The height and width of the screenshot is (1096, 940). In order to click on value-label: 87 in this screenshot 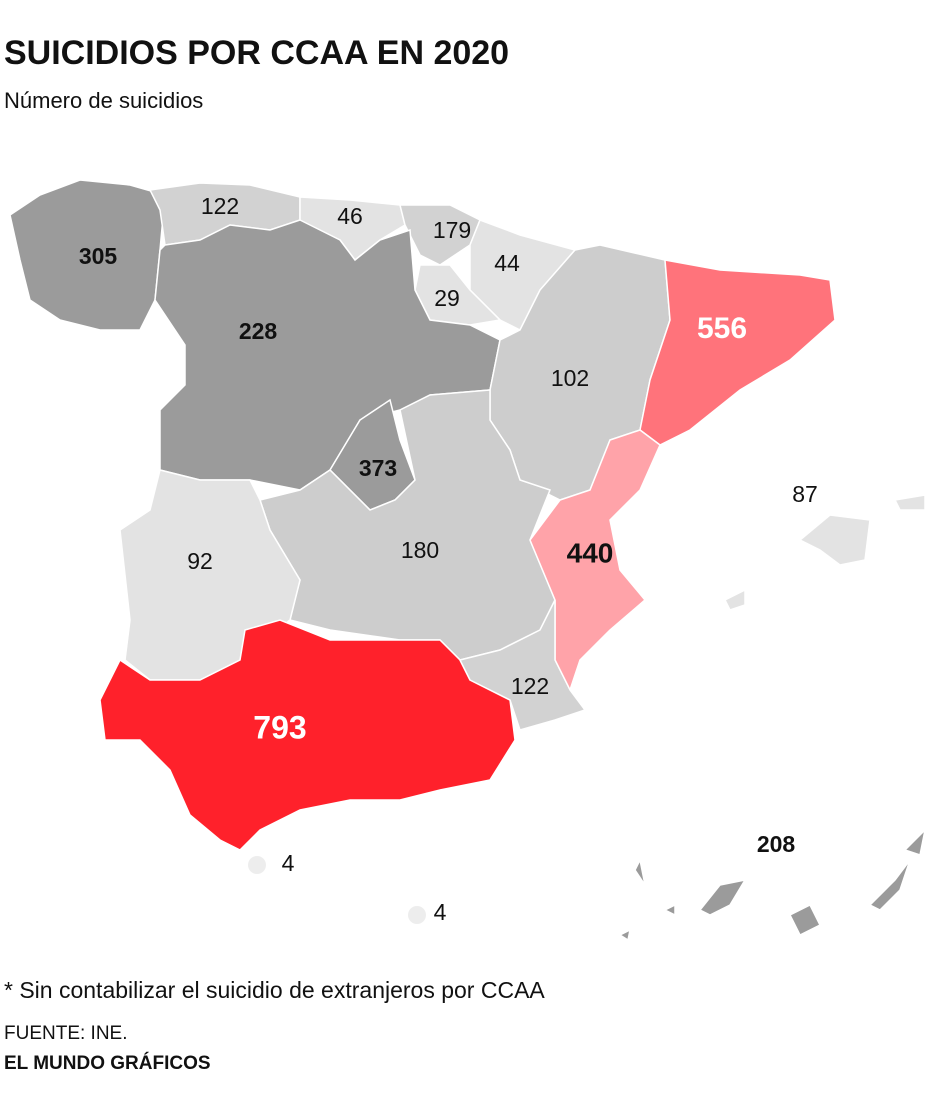, I will do `click(805, 494)`.